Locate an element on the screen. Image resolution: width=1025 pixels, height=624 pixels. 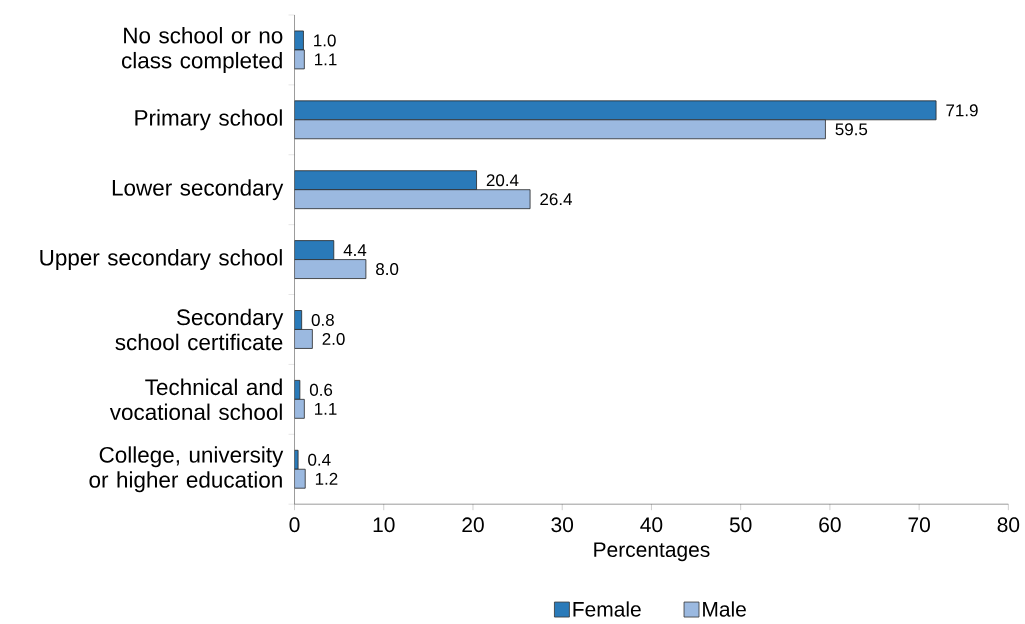
x-tick-label: 70 is located at coordinates (919, 525).